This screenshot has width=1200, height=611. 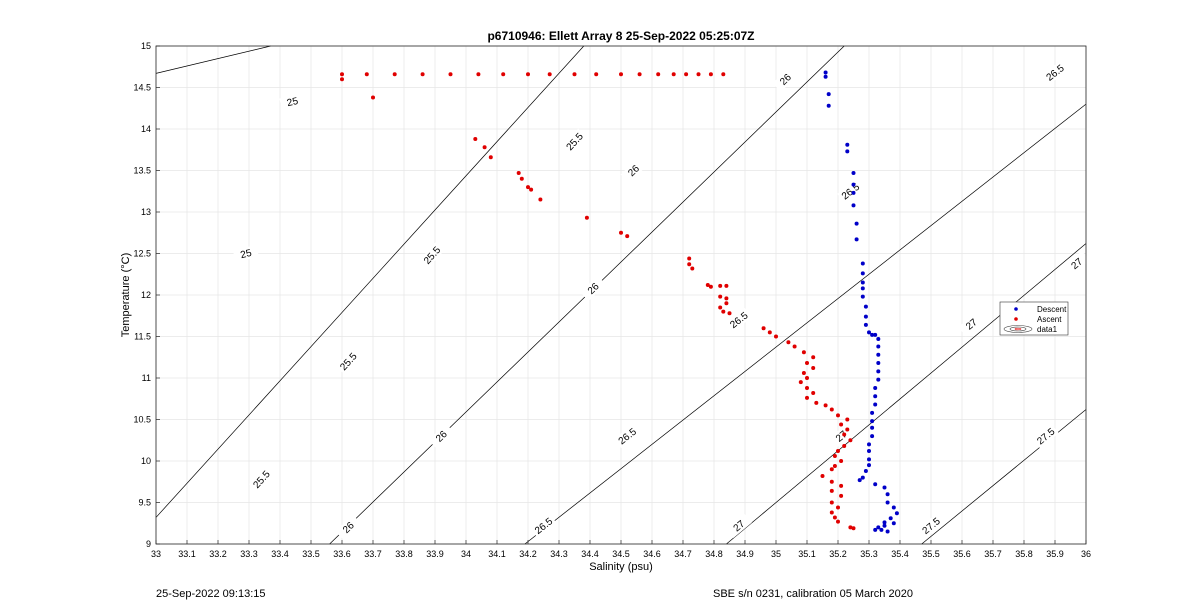 I want to click on x-tick-label: 34.4, so click(x=590, y=554).